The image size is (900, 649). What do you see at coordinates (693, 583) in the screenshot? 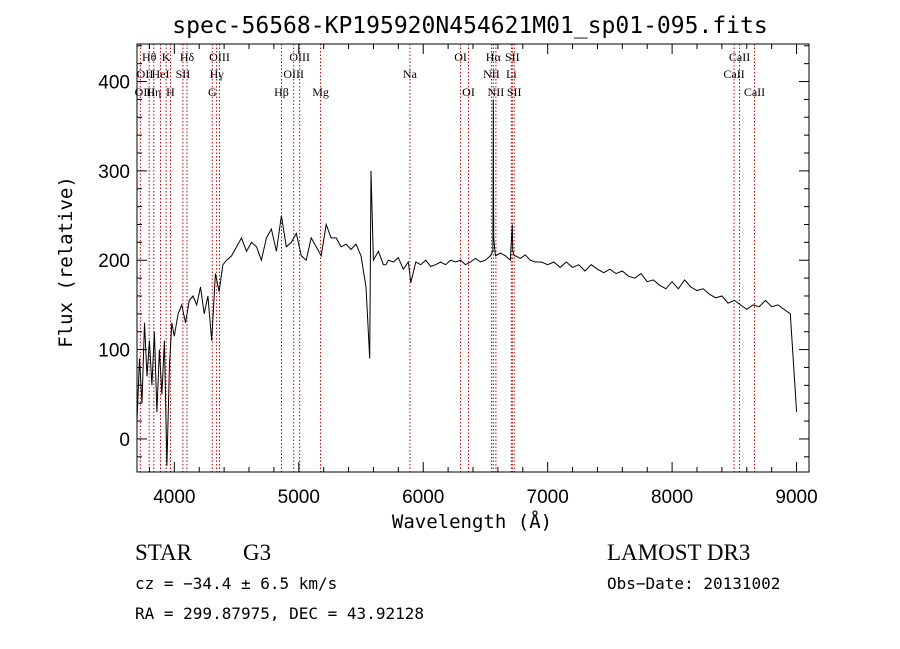
I see `observation-date: Obs−Date: 20131002` at bounding box center [693, 583].